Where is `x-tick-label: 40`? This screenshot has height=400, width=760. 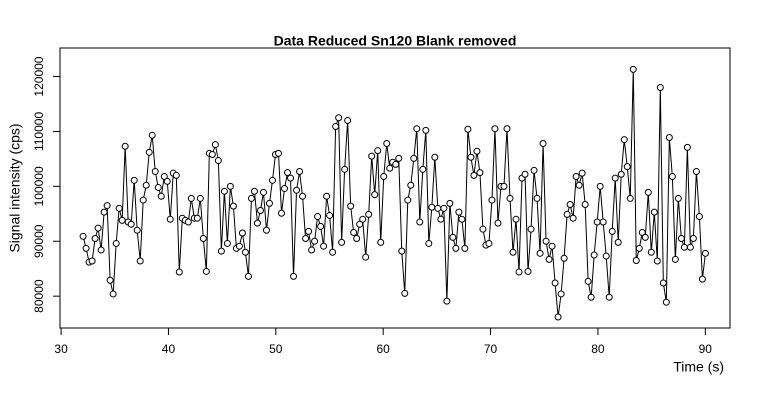 x-tick-label: 40 is located at coordinates (169, 349).